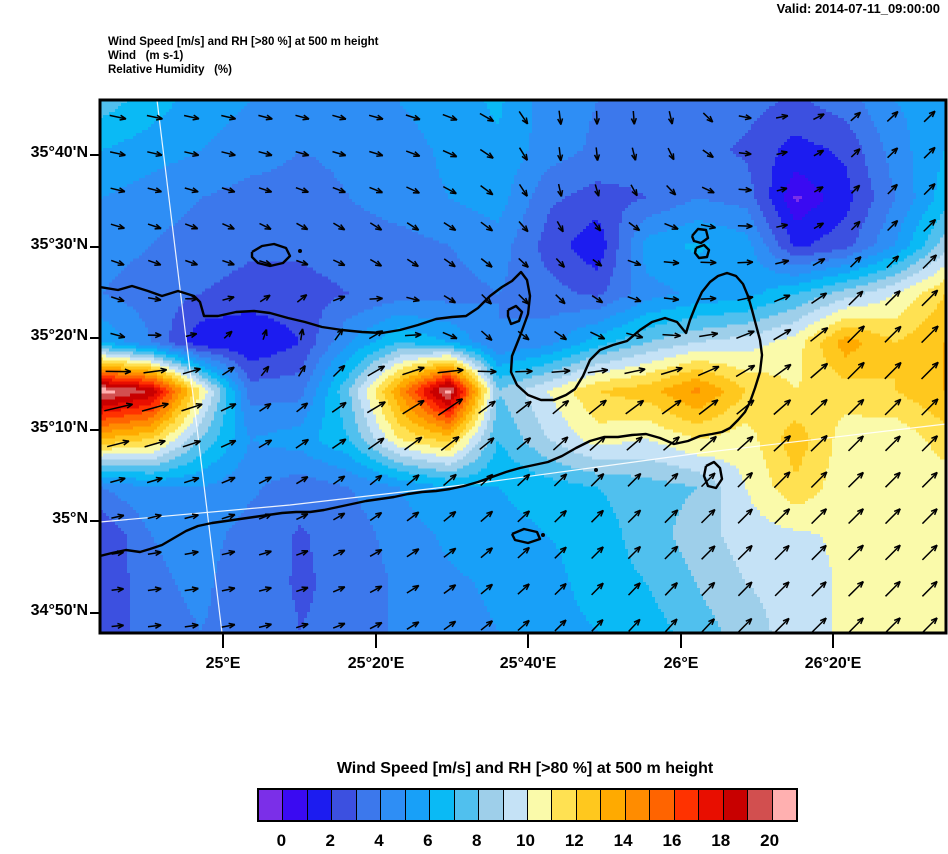  Describe the element at coordinates (681, 663) in the screenshot. I see `lon-tick-label-3: 26°E` at that location.